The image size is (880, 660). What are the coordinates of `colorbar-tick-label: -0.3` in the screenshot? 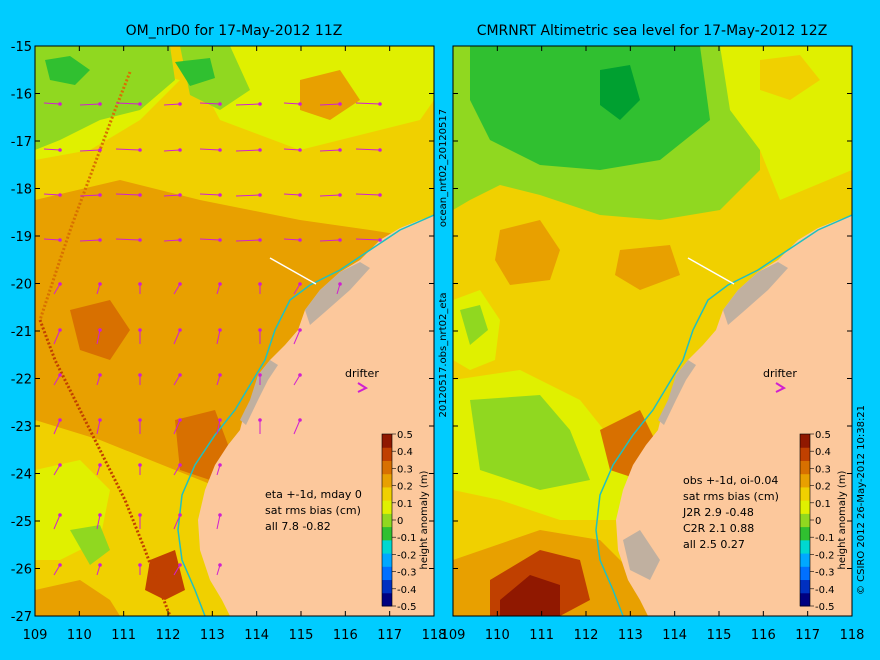 It's located at (825, 573).